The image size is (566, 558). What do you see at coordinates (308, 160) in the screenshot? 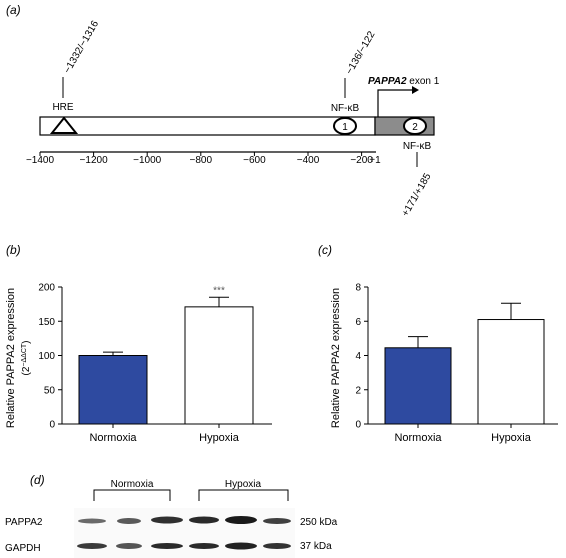
I see `position-tick-label: −400` at bounding box center [308, 160].